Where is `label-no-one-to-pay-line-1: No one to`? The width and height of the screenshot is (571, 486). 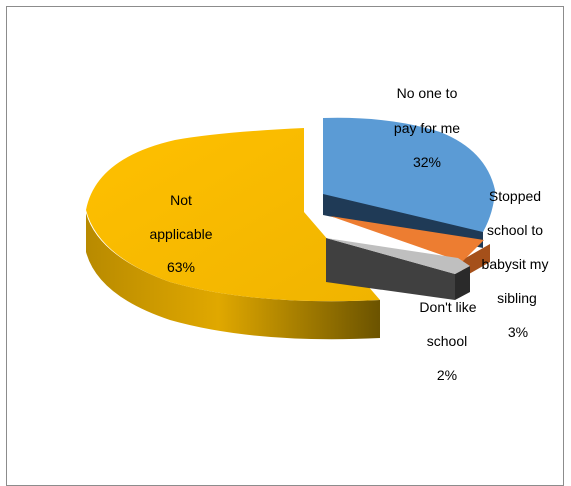
label-no-one-to-pay-line-1: No one to is located at coordinates (427, 93).